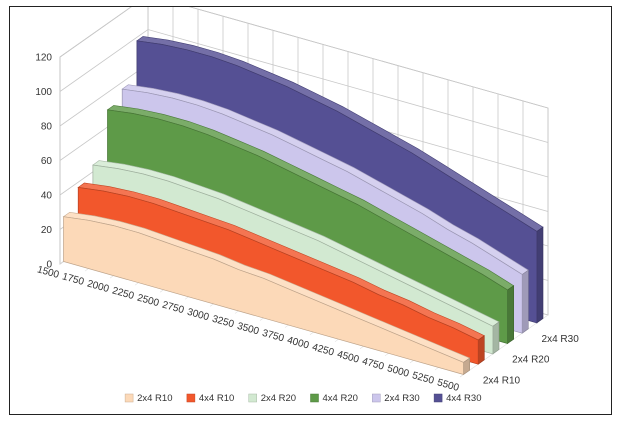 This screenshot has height=421, width=621. I want to click on legend-item: 2x4 R20, so click(272, 398).